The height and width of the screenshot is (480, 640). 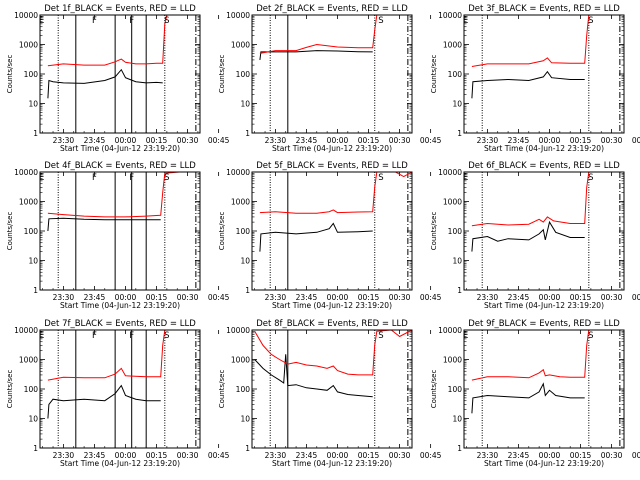 I want to click on panel-title: Det 9f_BLACK = Events, RED = LLD, so click(x=544, y=324).